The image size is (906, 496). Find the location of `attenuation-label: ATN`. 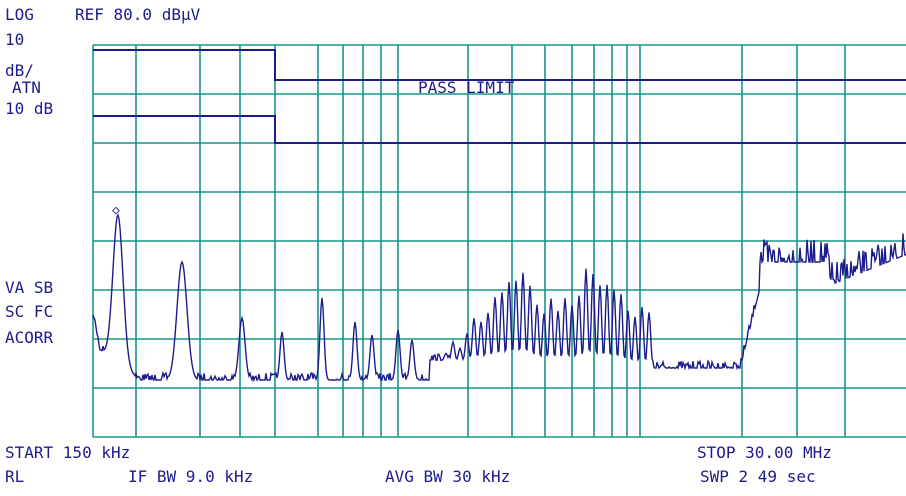

attenuation-label: ATN is located at coordinates (26, 87).